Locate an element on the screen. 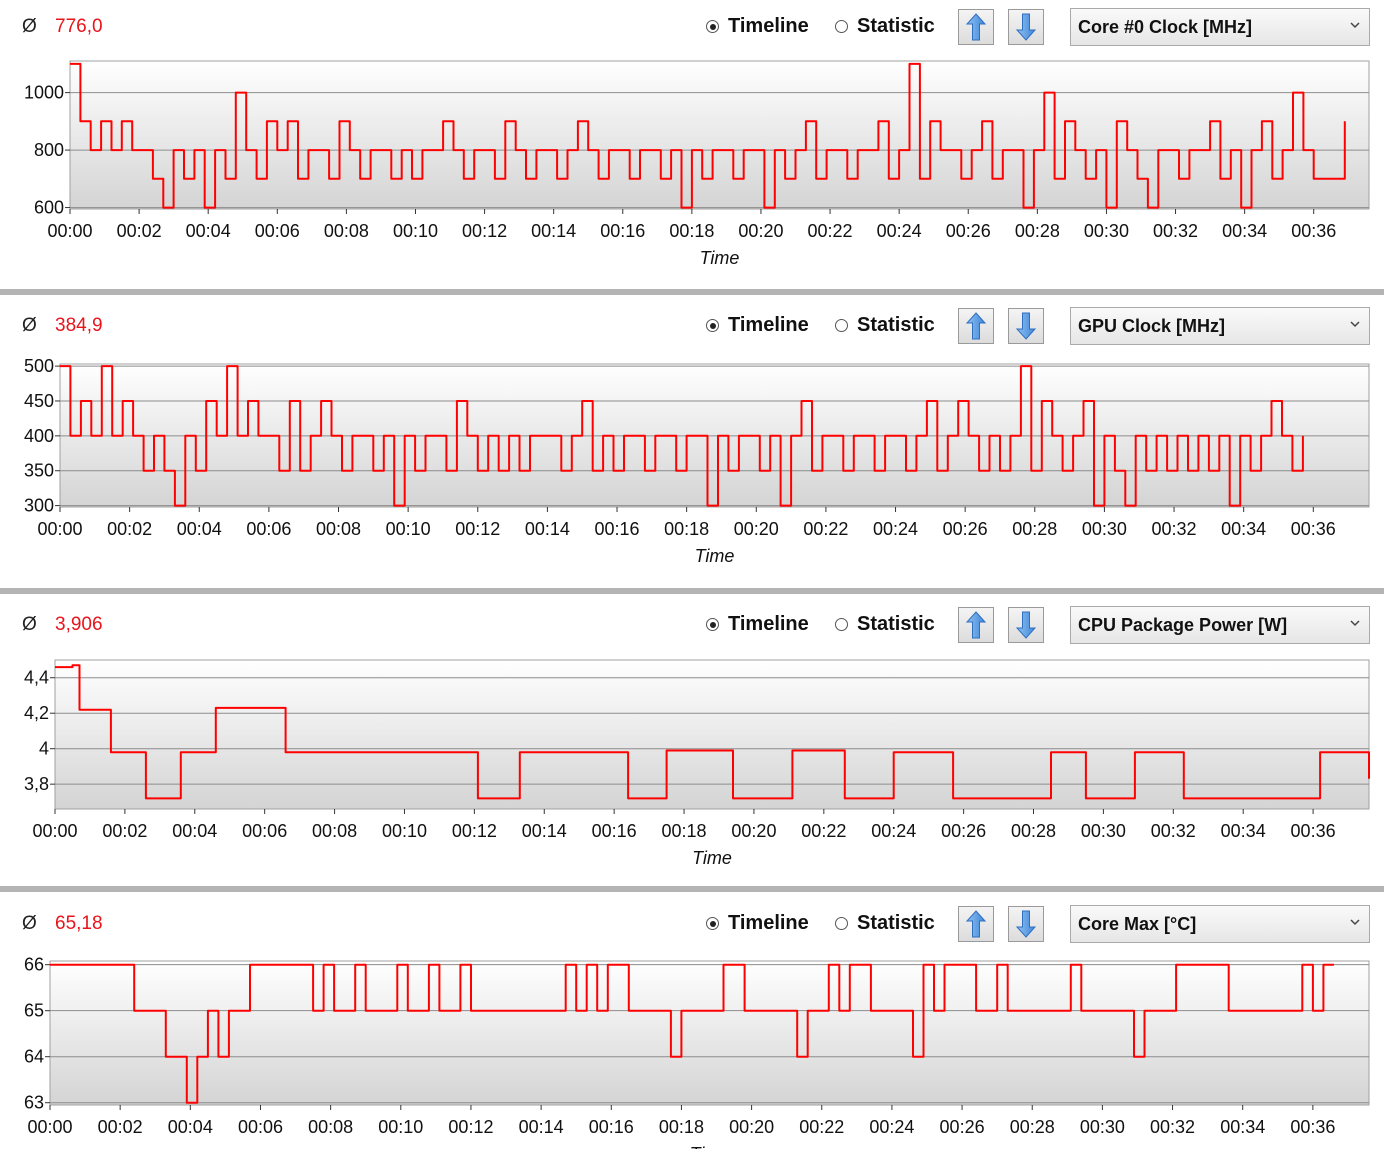 The width and height of the screenshot is (1384, 1149). y-tick-label: 65 is located at coordinates (34, 1011).